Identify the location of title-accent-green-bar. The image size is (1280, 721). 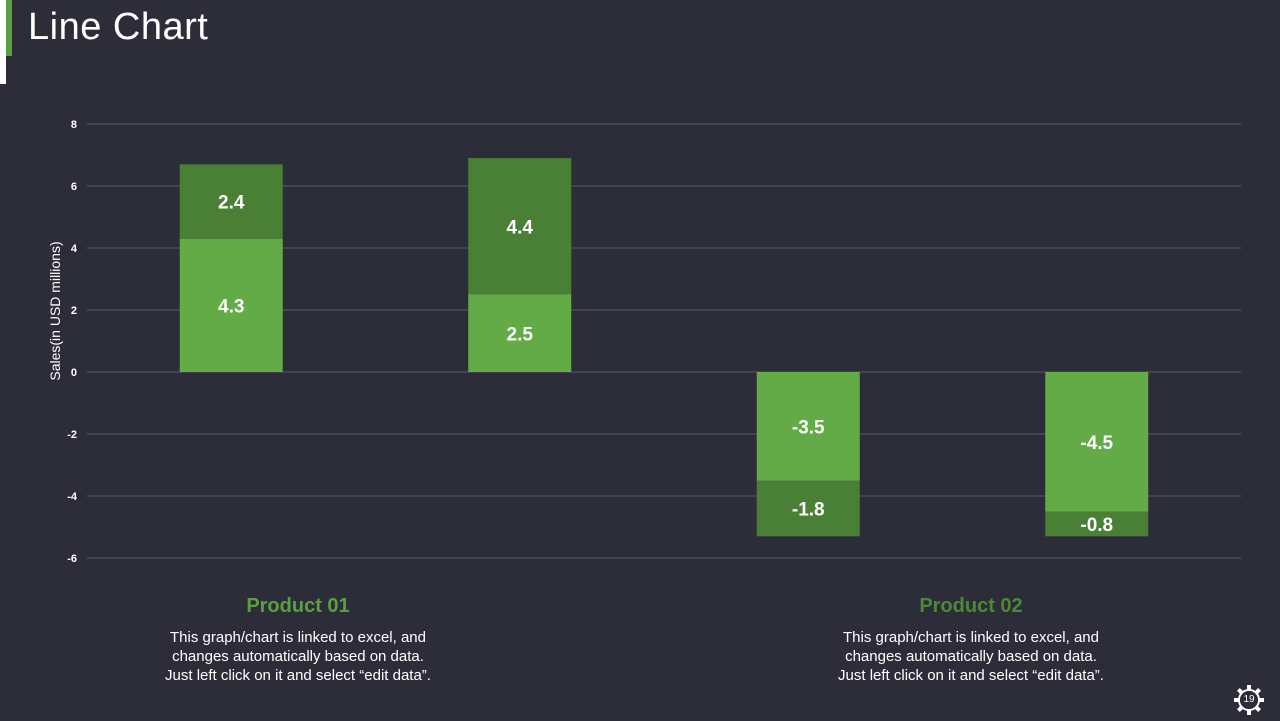
(9, 28).